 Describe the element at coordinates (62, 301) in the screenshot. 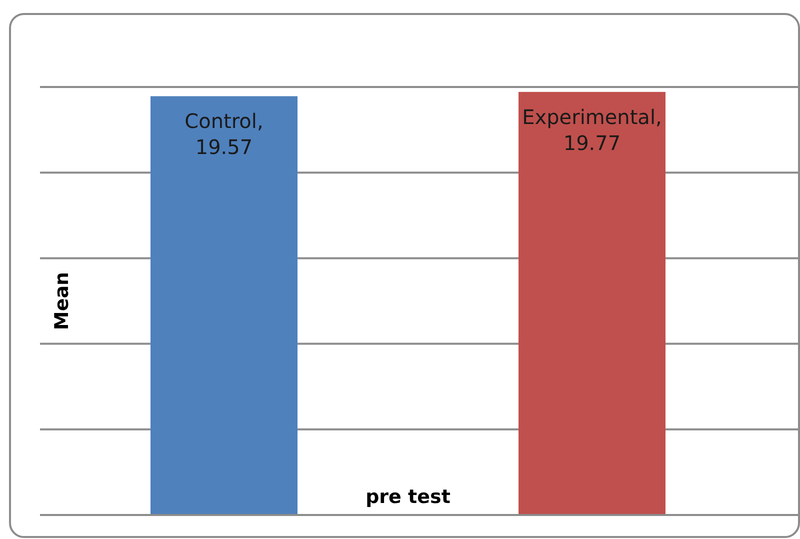

I see `y-axis-title: Mean` at that location.